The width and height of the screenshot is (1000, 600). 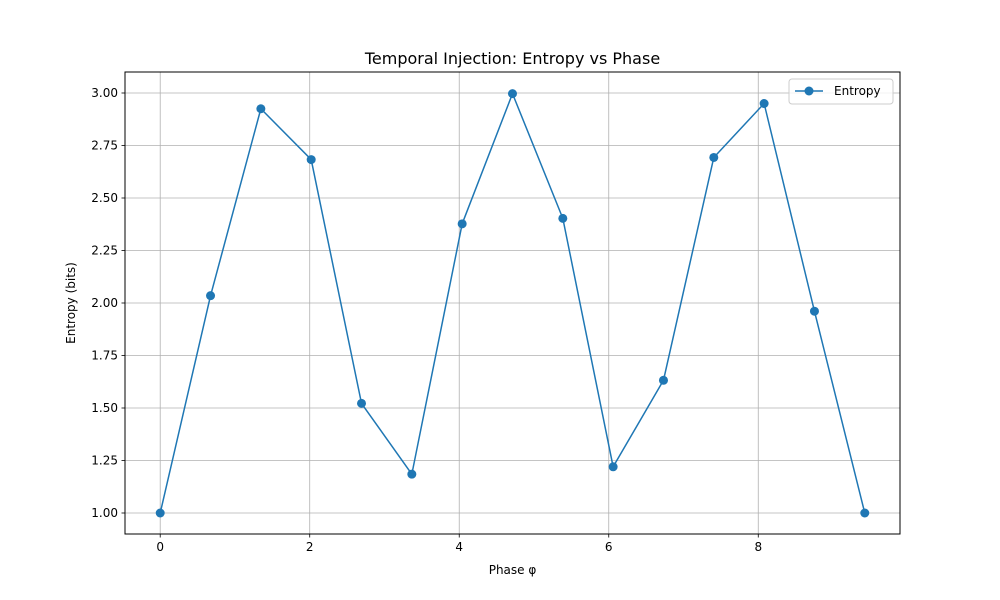 I want to click on y-tick-label: 1.25, so click(x=104, y=461).